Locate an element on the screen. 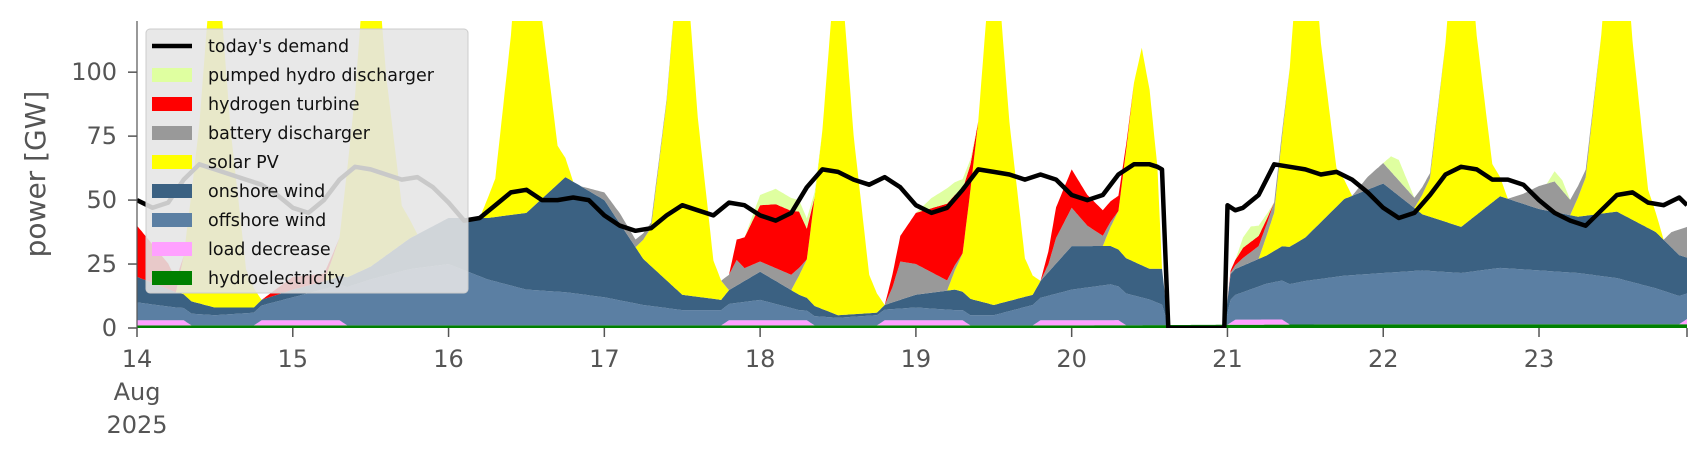  y-tick-label: 50 is located at coordinates (101, 200).